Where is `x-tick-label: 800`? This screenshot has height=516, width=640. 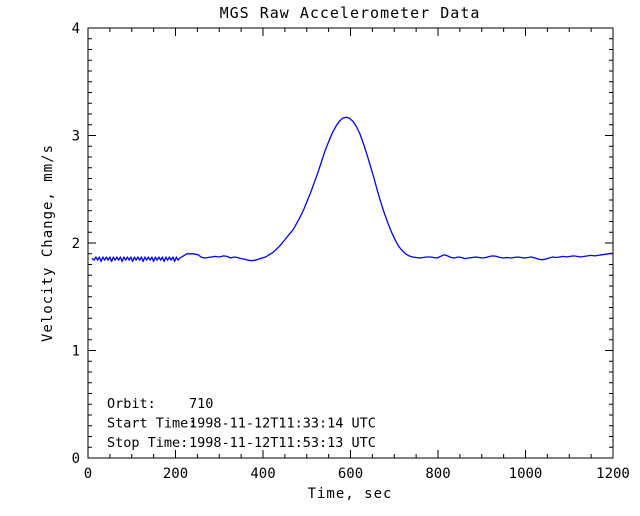 x-tick-label: 800 is located at coordinates (437, 474).